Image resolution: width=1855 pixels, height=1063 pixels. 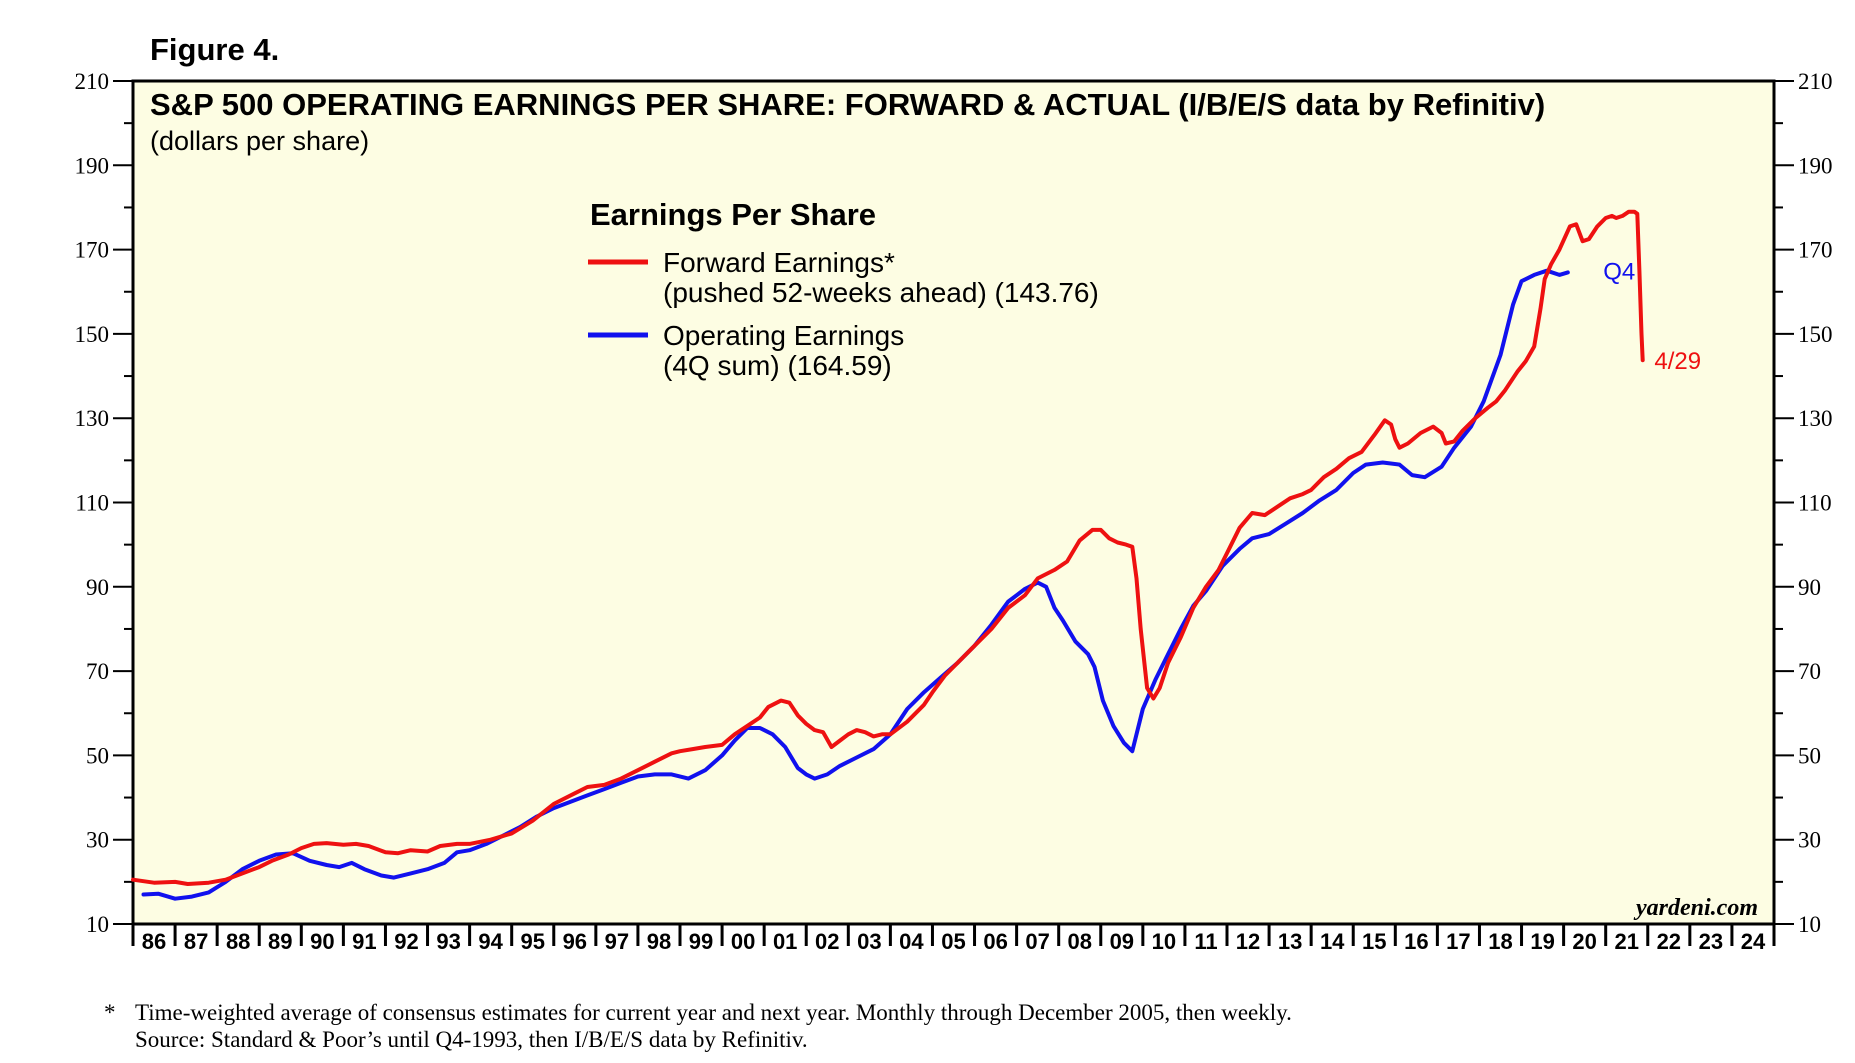 I want to click on legend-title: Earnings Per Share, so click(x=733, y=214).